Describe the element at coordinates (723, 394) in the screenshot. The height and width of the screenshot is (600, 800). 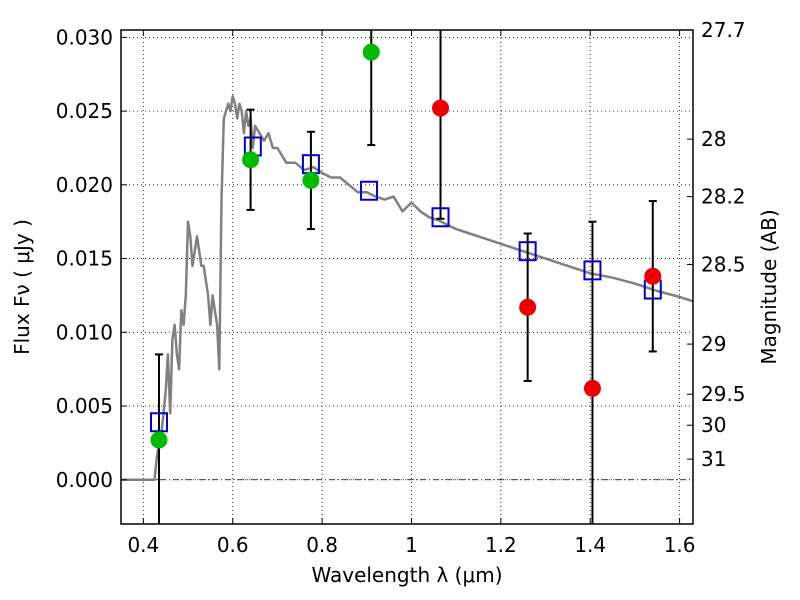
I see `y2-tick-label: 29.5` at that location.